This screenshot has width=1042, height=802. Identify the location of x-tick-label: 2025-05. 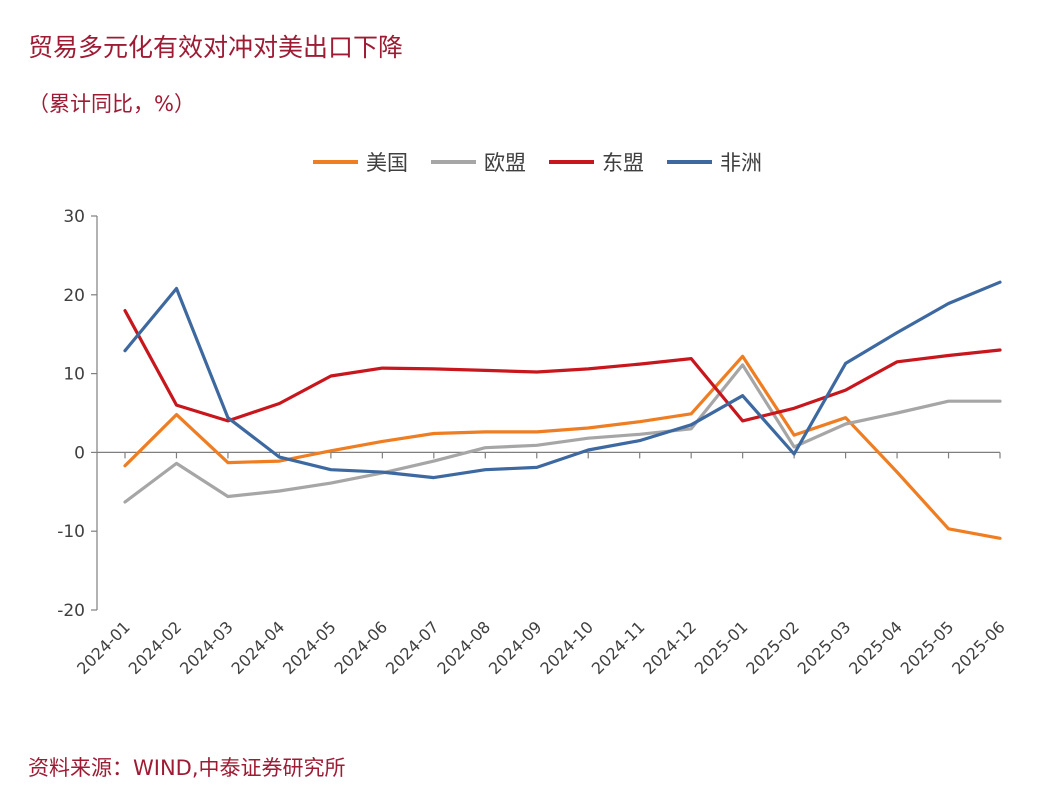
(927, 647).